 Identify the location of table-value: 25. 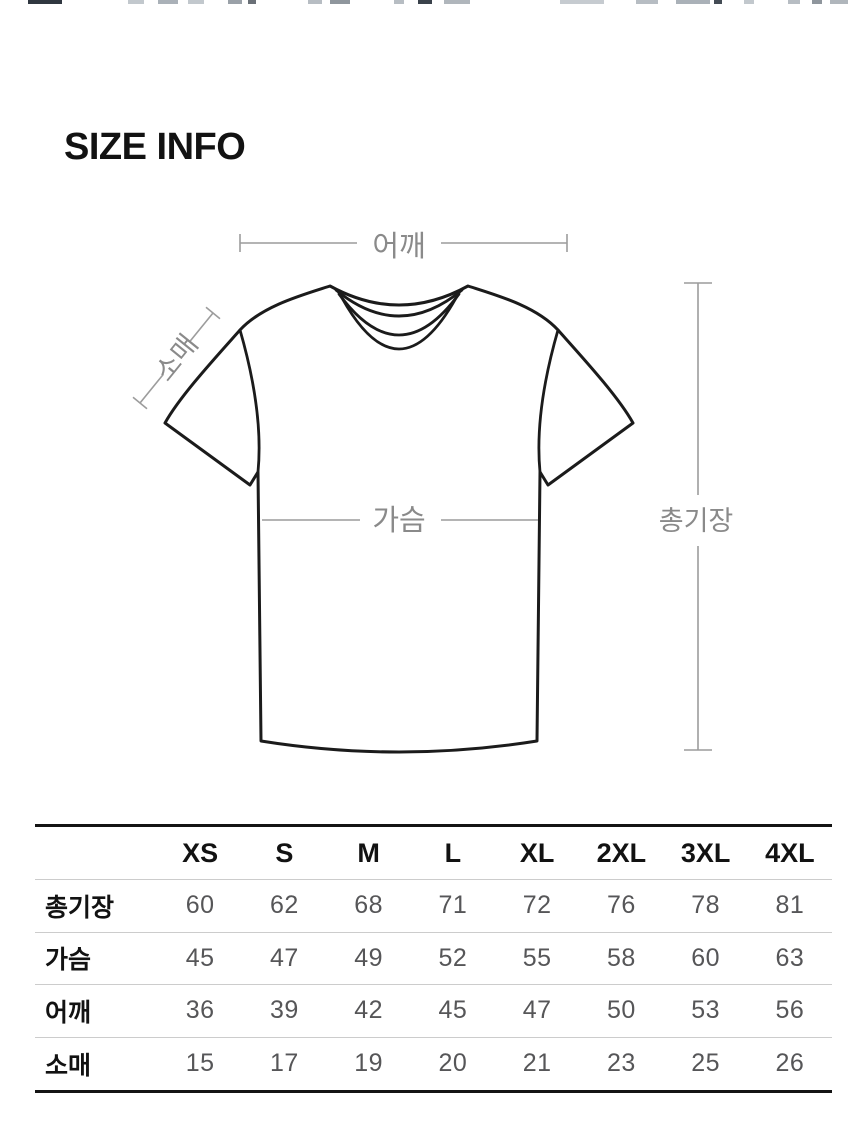
(706, 1063).